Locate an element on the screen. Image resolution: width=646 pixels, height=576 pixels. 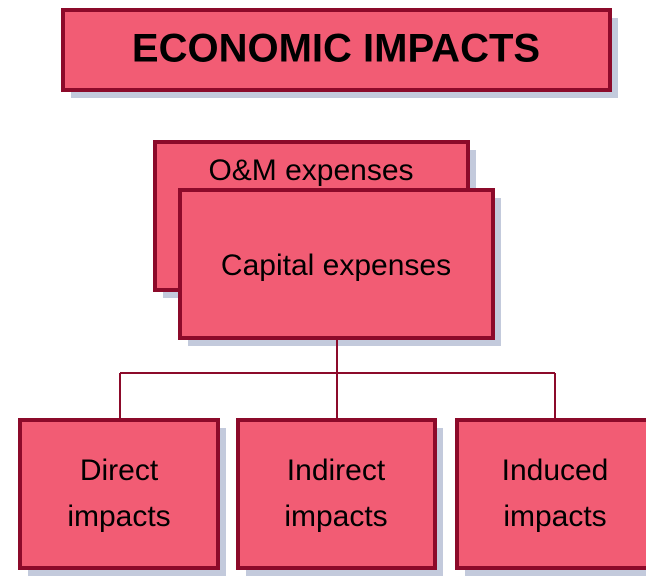
node-label: Direct is located at coordinates (119, 470).